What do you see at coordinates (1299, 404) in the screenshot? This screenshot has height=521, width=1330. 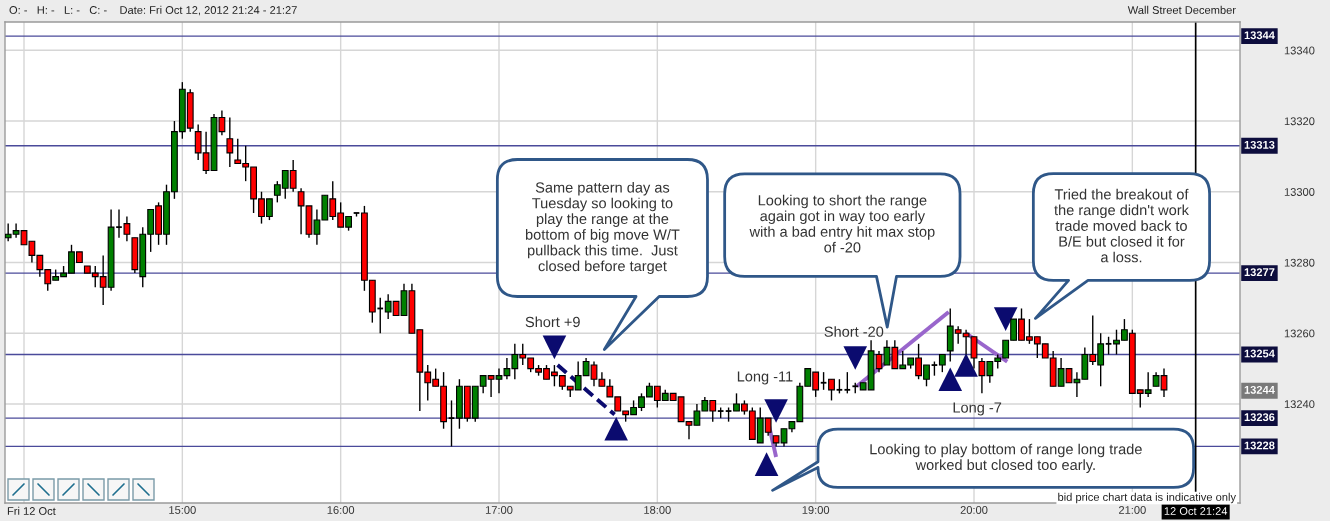 I see `y-tick-label: 13240` at bounding box center [1299, 404].